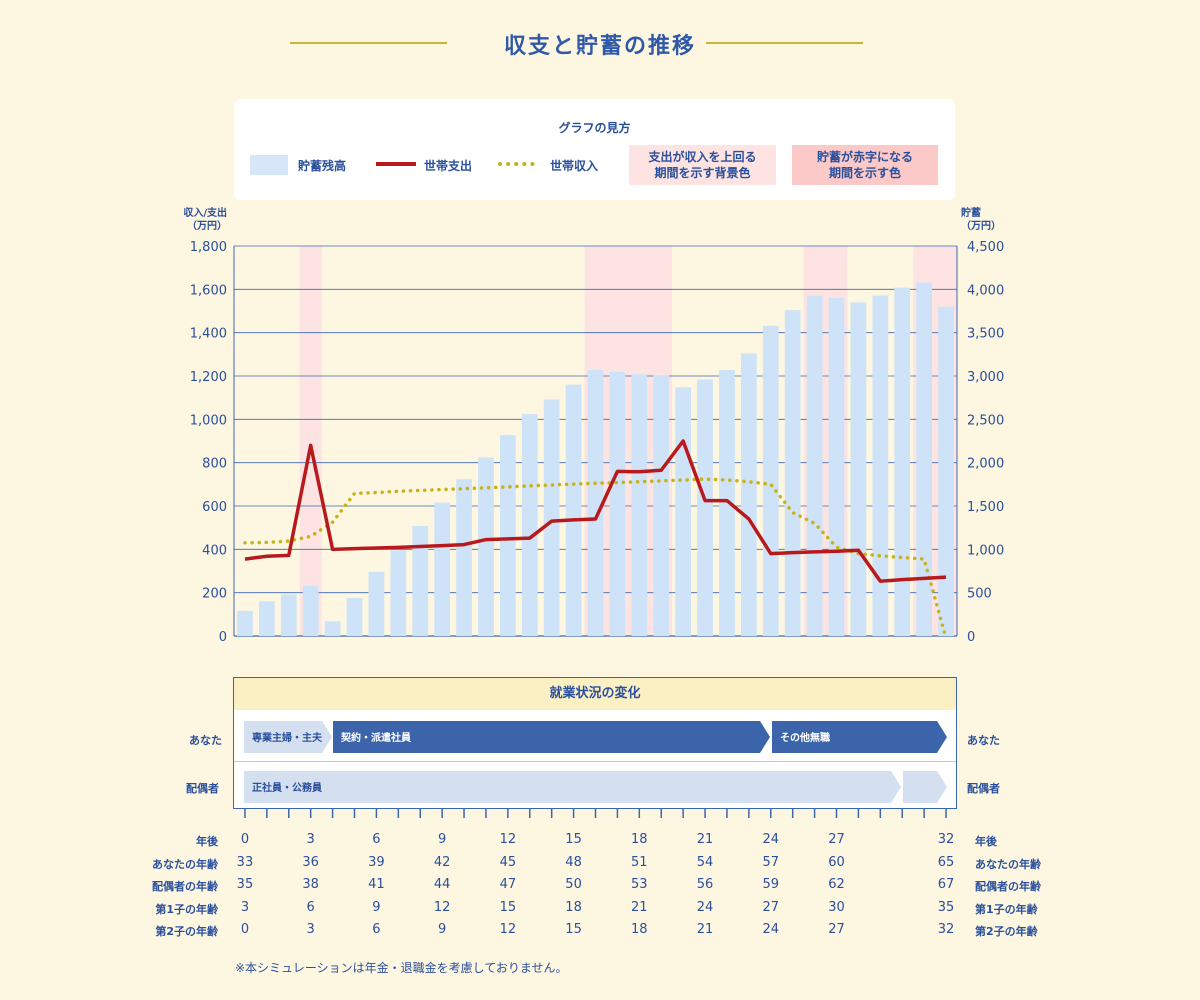 This screenshot has height=1000, width=1200. What do you see at coordinates (223, 637) in the screenshot?
I see `left-tick-label: 0` at bounding box center [223, 637].